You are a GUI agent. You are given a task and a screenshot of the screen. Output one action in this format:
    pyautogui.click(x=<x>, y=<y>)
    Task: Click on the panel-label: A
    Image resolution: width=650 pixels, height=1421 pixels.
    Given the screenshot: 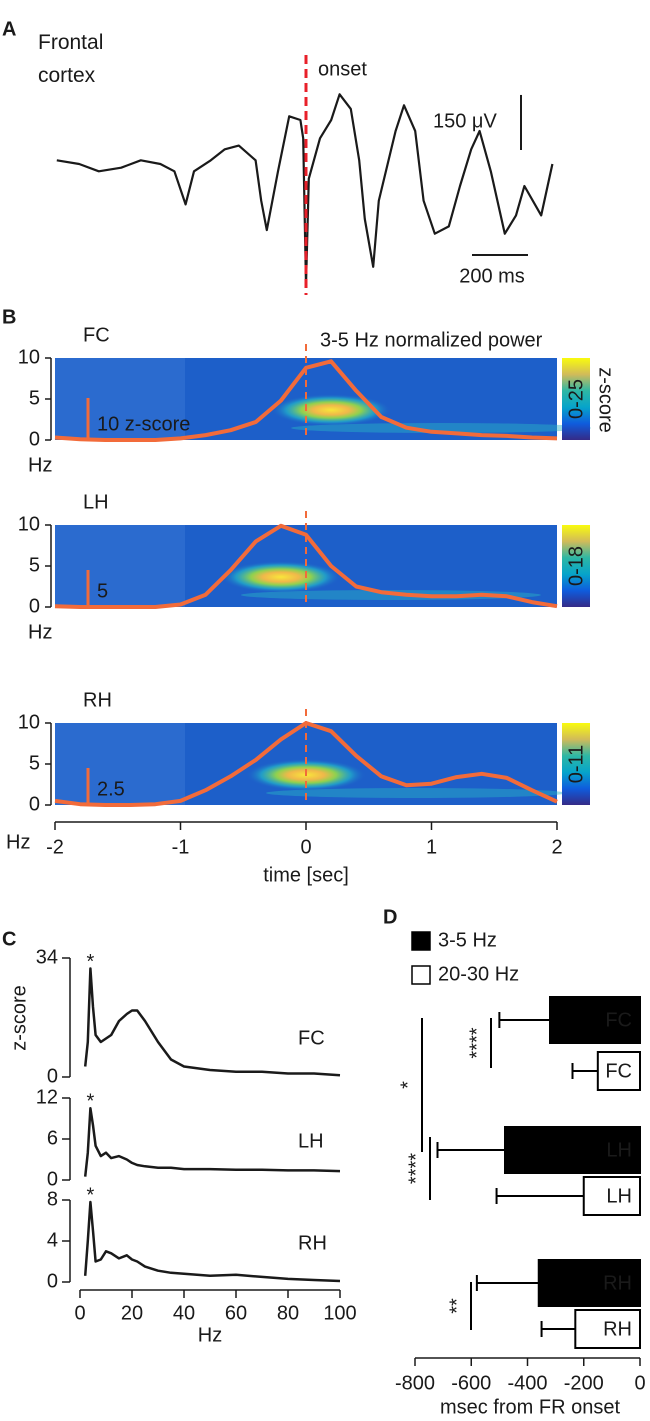 What is the action you would take?
    pyautogui.click(x=9, y=29)
    